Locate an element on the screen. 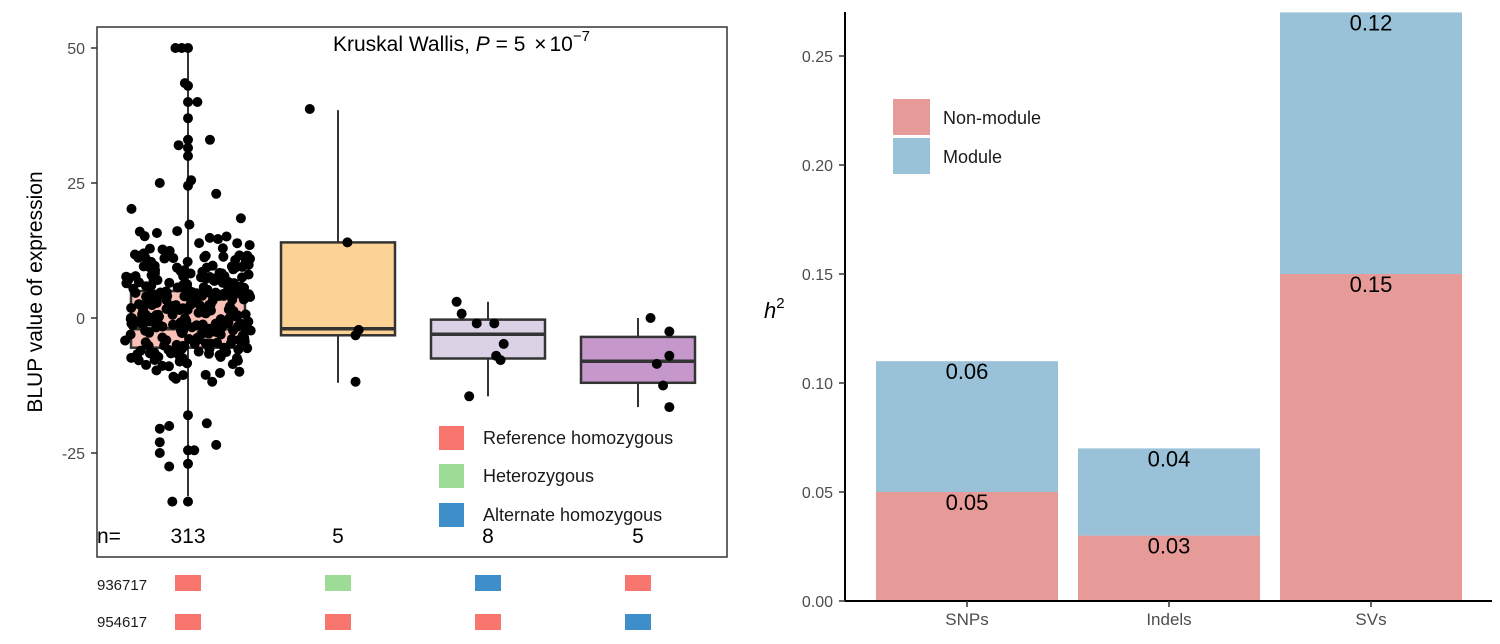  bar-SNPs-Non-module is located at coordinates (967, 546).